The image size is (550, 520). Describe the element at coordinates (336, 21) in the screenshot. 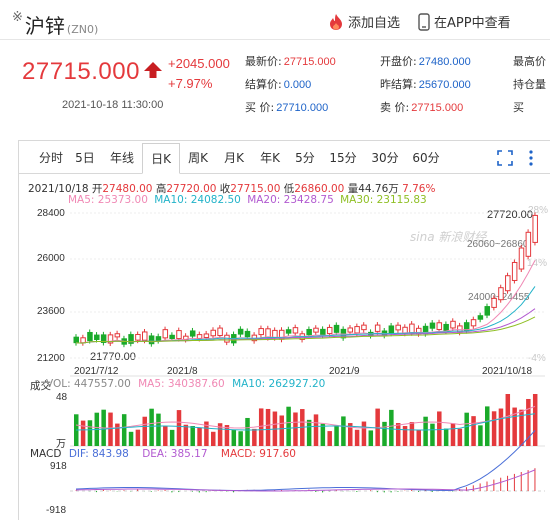

I see `flame-icon` at that location.